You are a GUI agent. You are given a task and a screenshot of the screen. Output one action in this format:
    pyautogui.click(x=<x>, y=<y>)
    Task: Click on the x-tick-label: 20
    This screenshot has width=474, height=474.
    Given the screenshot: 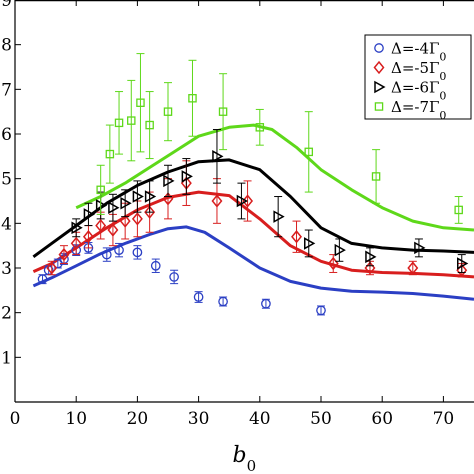 What is the action you would take?
    pyautogui.click(x=138, y=419)
    